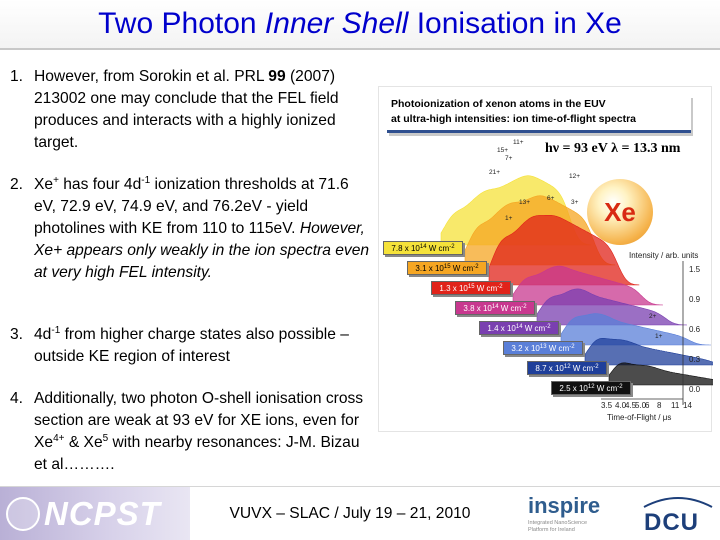  What do you see at coordinates (17, 398) in the screenshot?
I see `item-number: 4.` at bounding box center [17, 398].